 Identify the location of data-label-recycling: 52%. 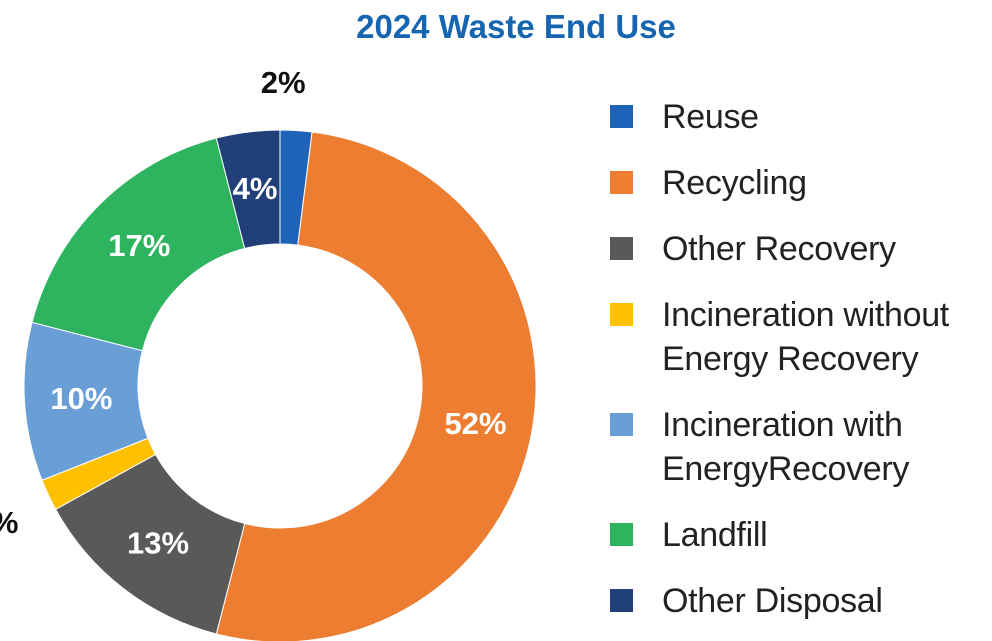
(475, 423).